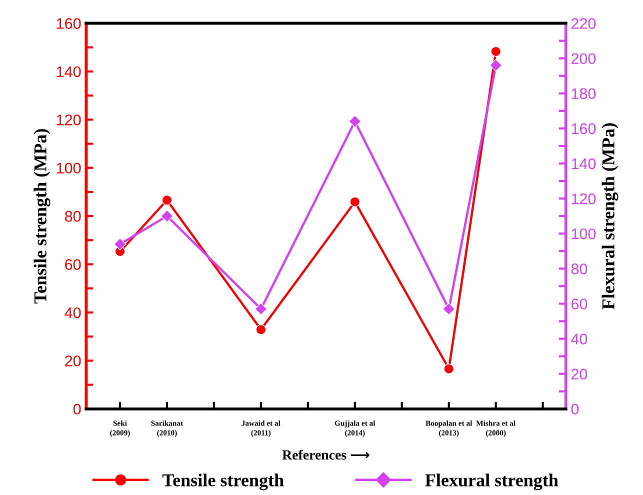  What do you see at coordinates (68, 168) in the screenshot?
I see `y-tick-label: 100` at bounding box center [68, 168].